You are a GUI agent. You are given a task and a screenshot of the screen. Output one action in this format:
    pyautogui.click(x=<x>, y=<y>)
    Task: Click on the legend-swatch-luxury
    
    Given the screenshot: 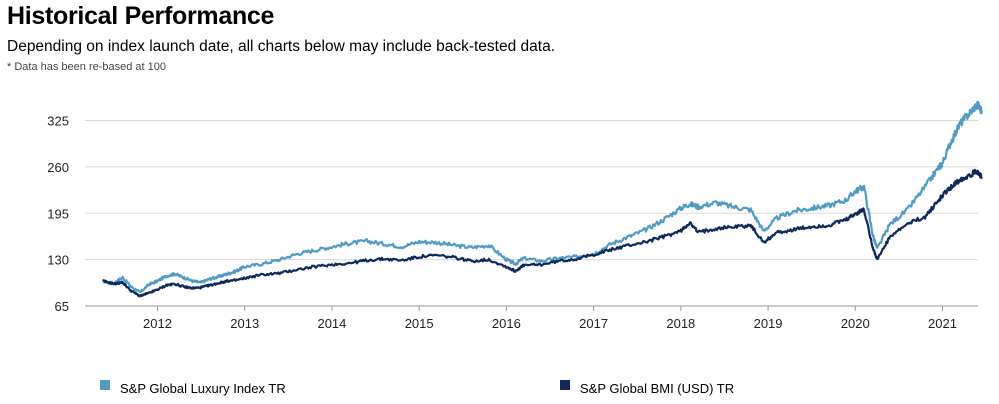 What is the action you would take?
    pyautogui.click(x=105, y=384)
    